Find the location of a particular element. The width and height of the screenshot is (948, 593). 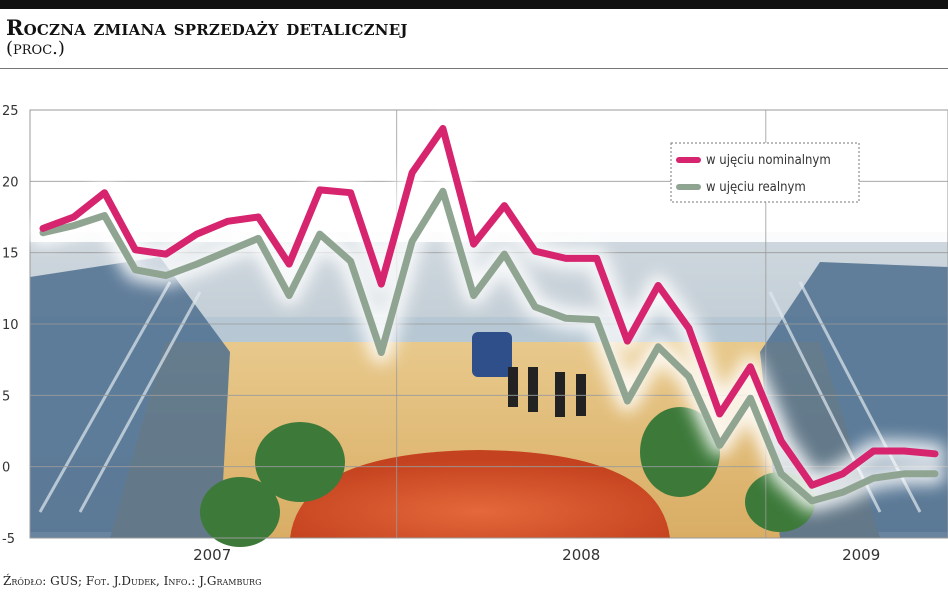

x-axis-year-labels: 2007 2008 2009 is located at coordinates (536, 555).